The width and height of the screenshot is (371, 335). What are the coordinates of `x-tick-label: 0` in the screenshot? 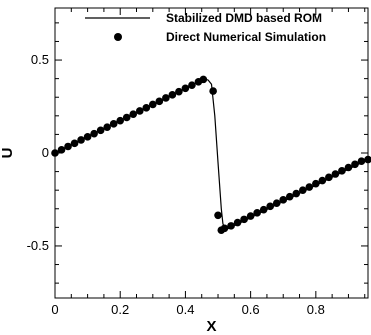 It's located at (54, 309).